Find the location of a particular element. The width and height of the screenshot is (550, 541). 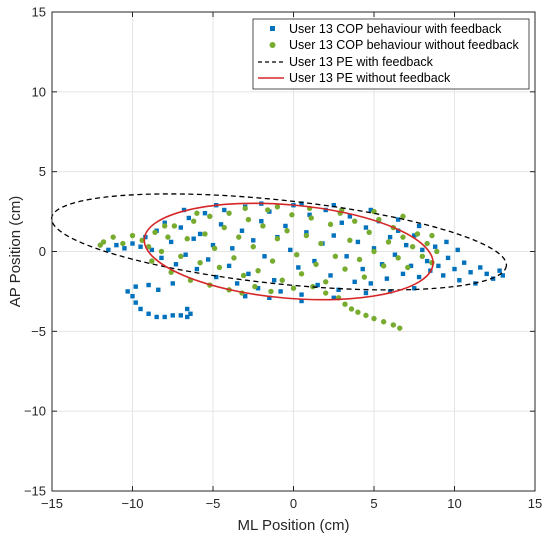

legend-marker-without-feedback is located at coordinates (272, 45).